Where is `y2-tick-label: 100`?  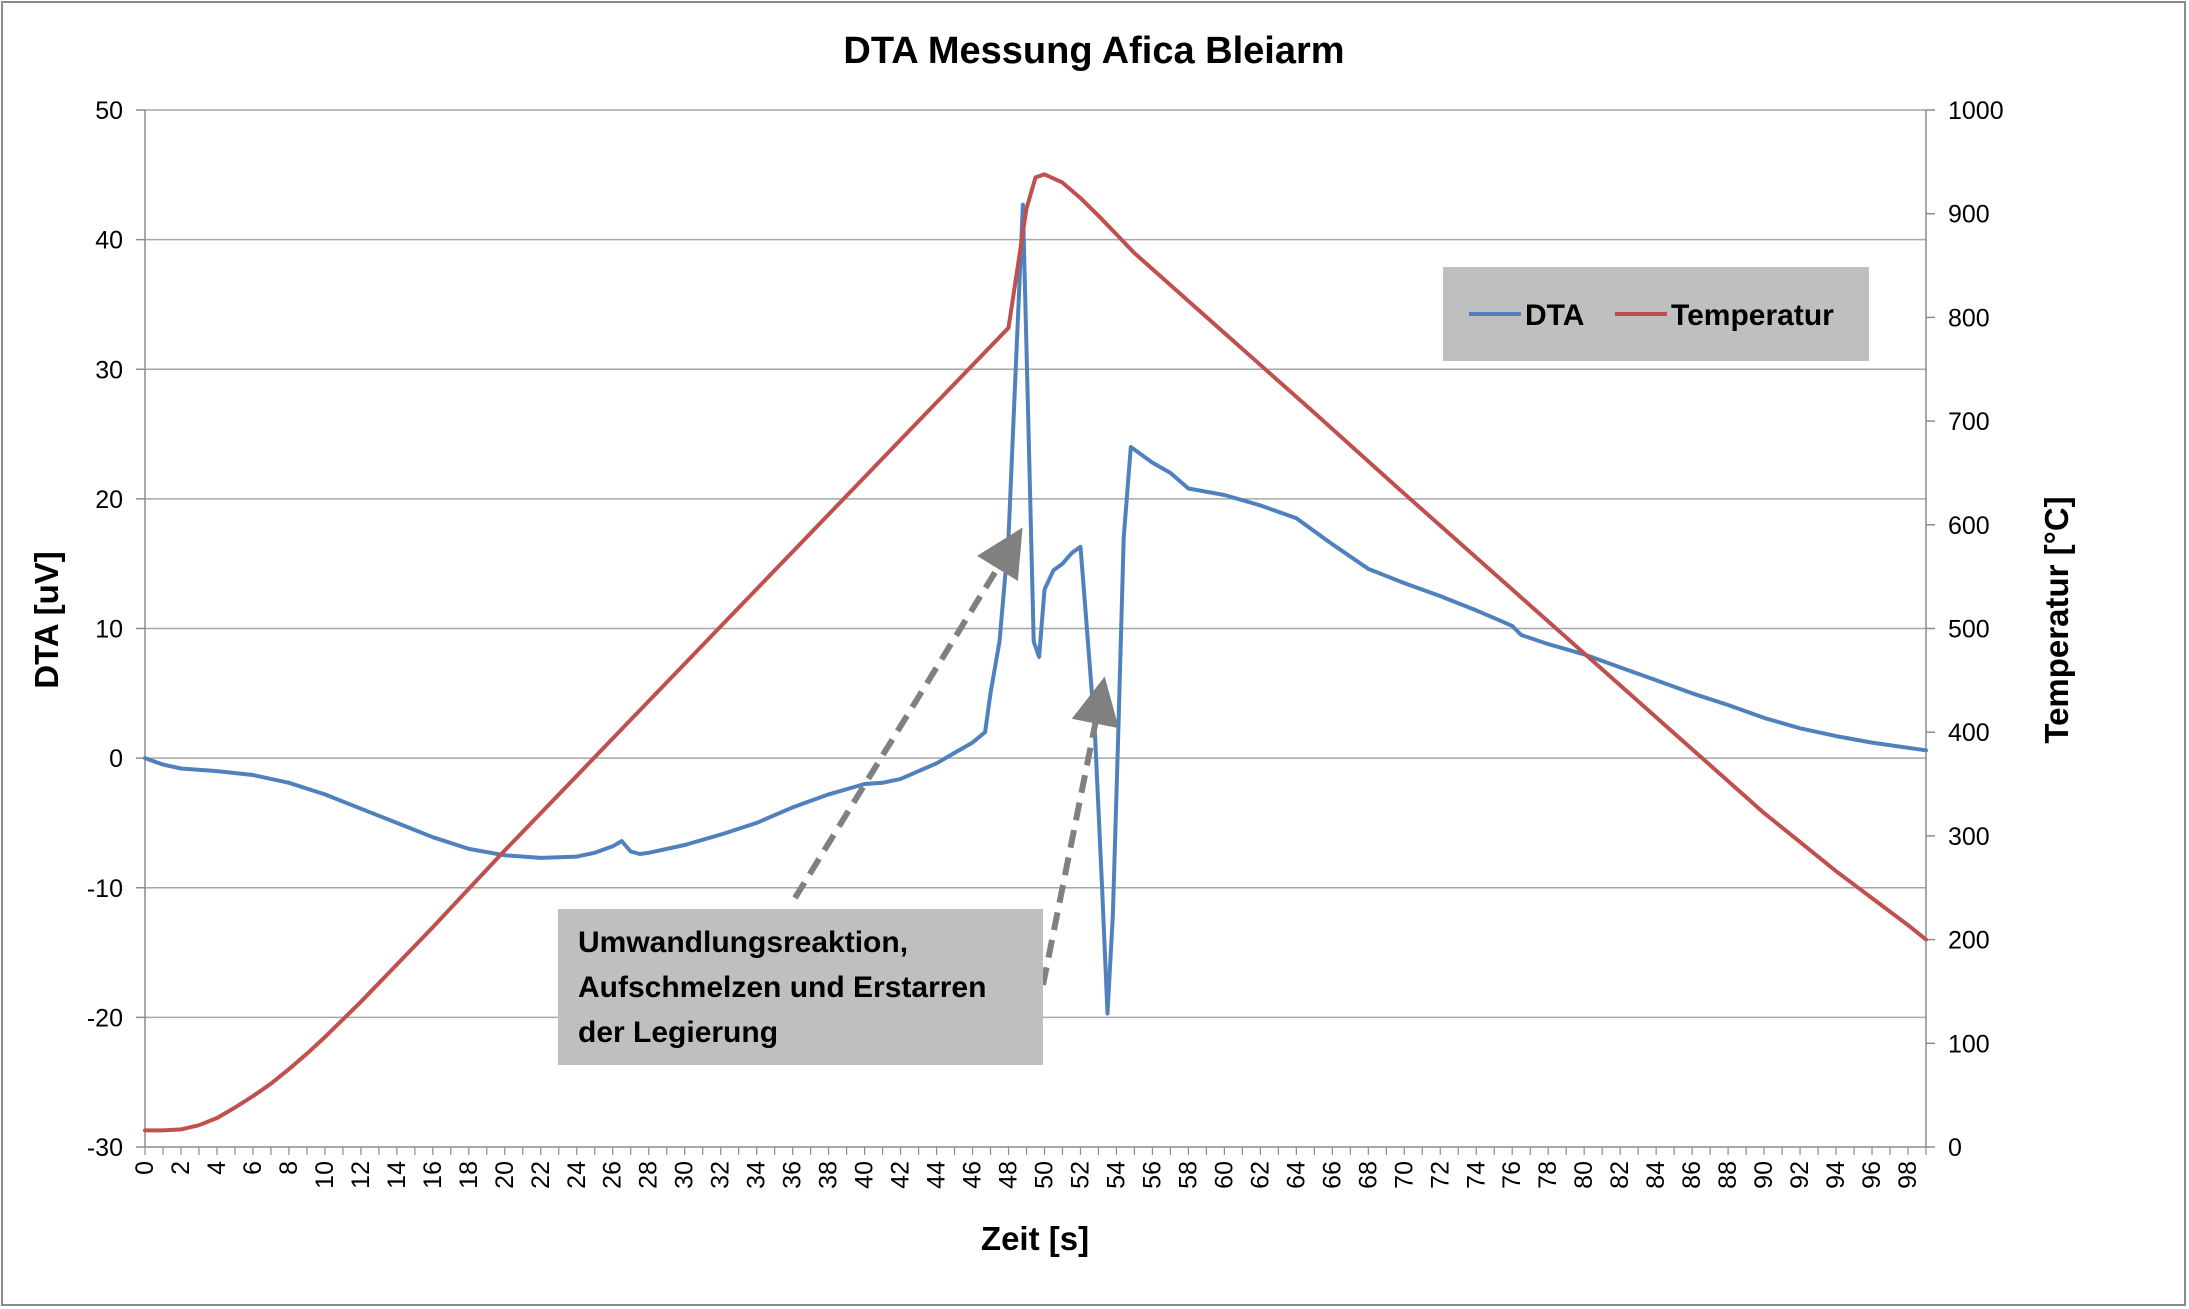 y2-tick-label: 100 is located at coordinates (1969, 1044).